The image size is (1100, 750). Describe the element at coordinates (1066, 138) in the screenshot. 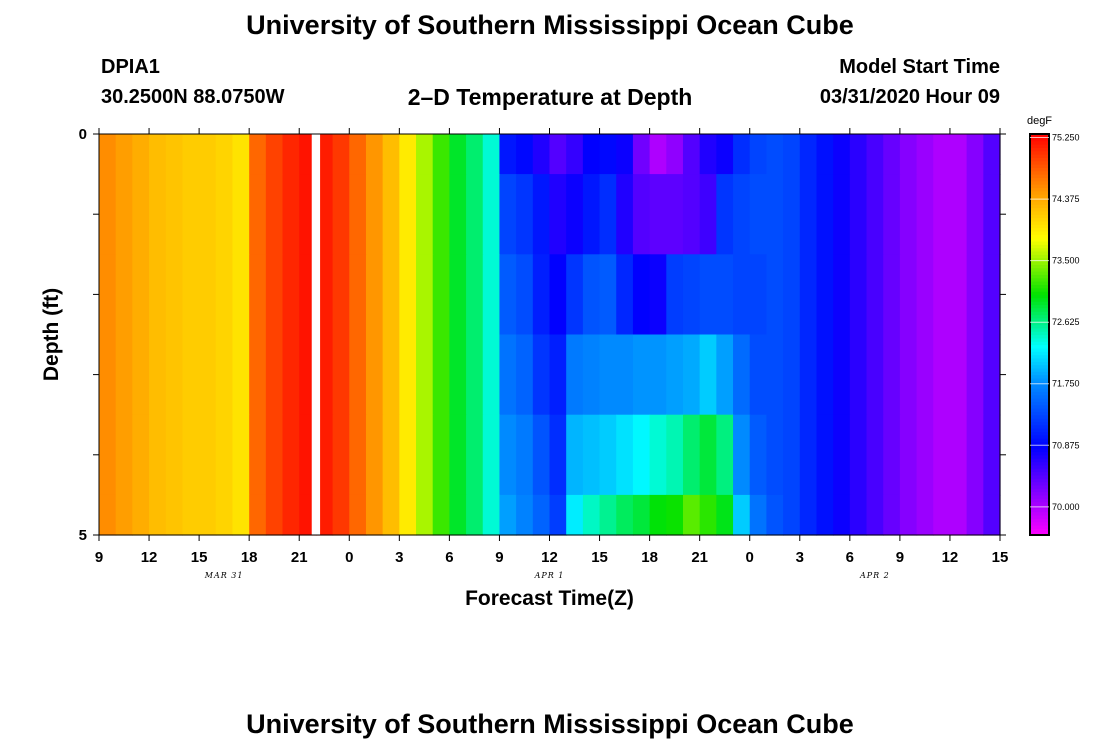

I see `colorbar-tick-label: 75.250` at that location.